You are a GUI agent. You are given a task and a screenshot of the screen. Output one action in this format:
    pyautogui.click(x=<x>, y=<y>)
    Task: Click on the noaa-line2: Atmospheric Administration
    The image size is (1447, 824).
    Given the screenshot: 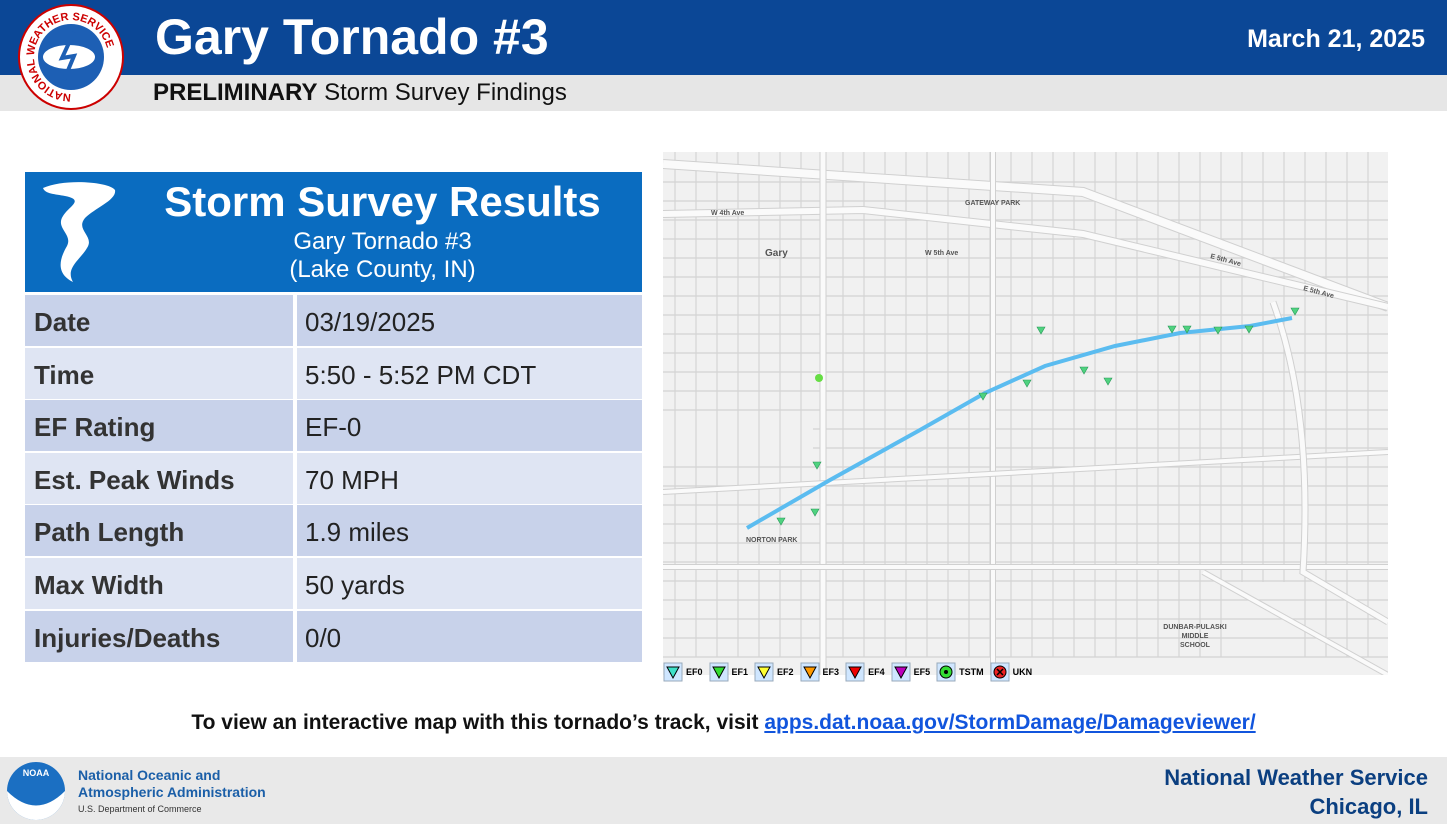 What is the action you would take?
    pyautogui.click(x=172, y=792)
    